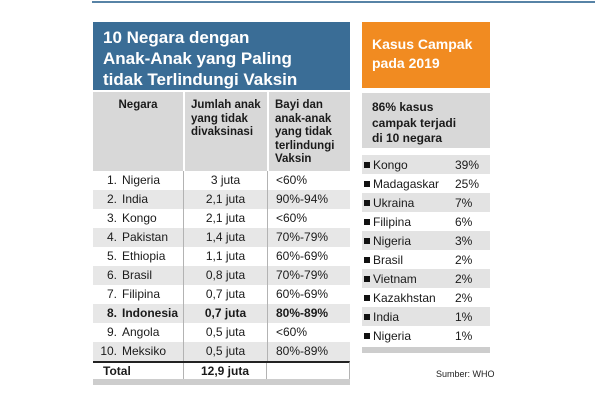  What do you see at coordinates (133, 332) in the screenshot?
I see `country-cell: 9. Angola` at bounding box center [133, 332].